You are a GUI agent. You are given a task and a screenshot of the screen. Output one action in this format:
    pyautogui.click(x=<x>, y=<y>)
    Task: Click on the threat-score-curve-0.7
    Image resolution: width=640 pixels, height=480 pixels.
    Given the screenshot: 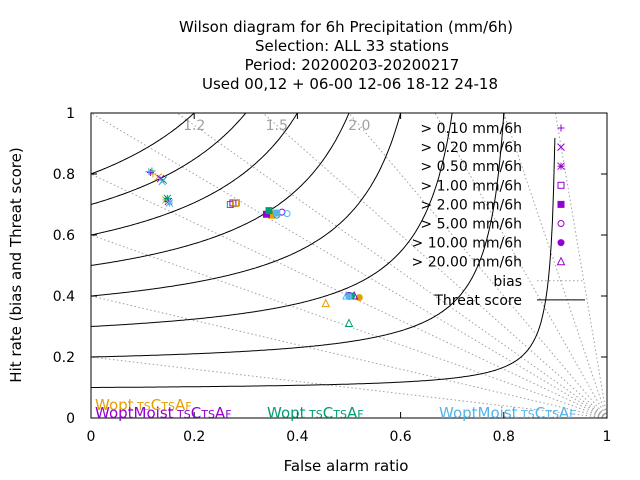 What is the action you would take?
    pyautogui.click(x=169, y=159)
    